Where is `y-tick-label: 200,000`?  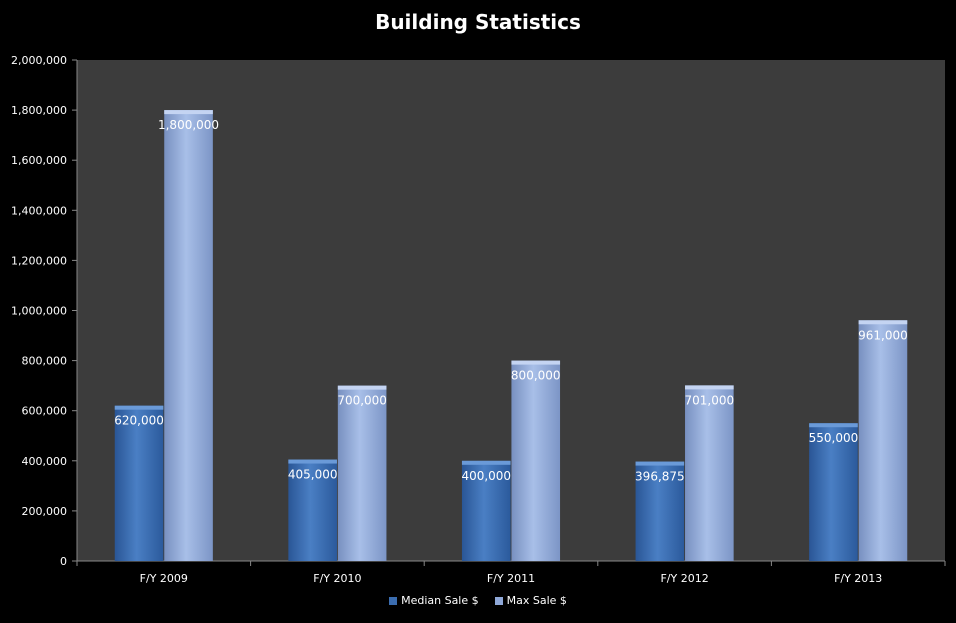
y-tick-label: 200,000 is located at coordinates (45, 511).